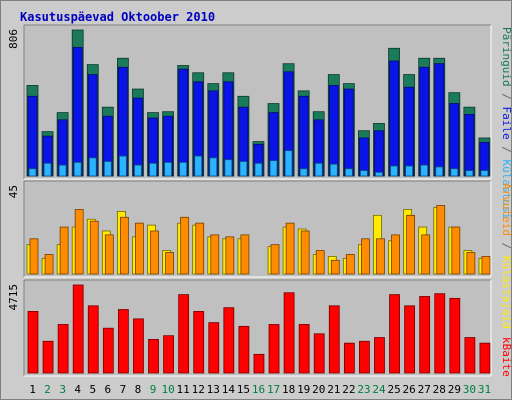  Describe the element at coordinates (393, 389) in the screenshot. I see `x-tick-label-day-25: 25` at that location.